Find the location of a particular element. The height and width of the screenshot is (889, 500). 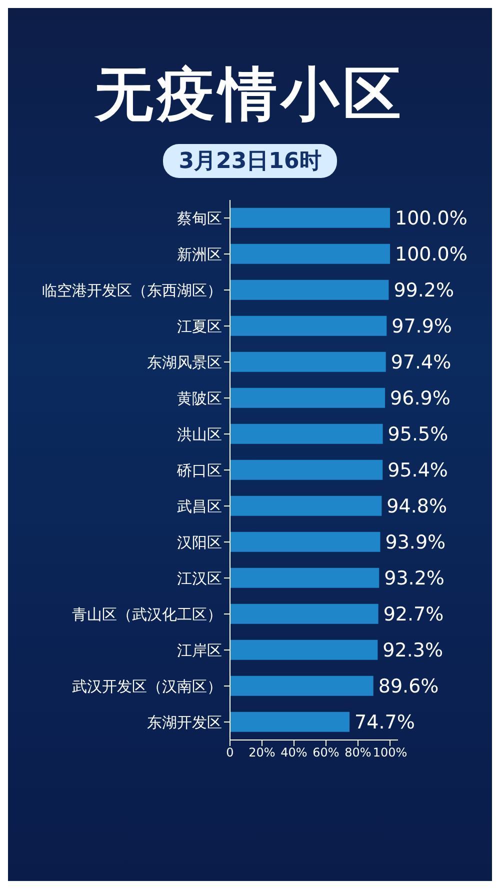

x-tick-label: 100% is located at coordinates (390, 753).